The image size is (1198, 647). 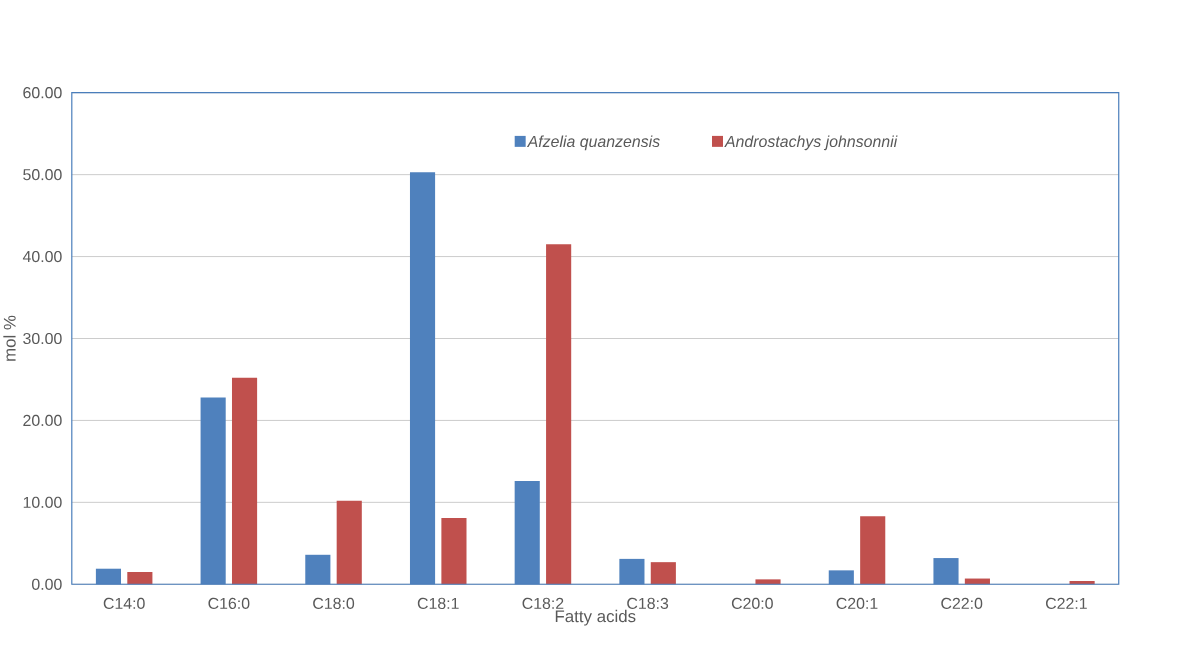 What do you see at coordinates (42, 93) in the screenshot?
I see `y-tick-label: 60.00` at bounding box center [42, 93].